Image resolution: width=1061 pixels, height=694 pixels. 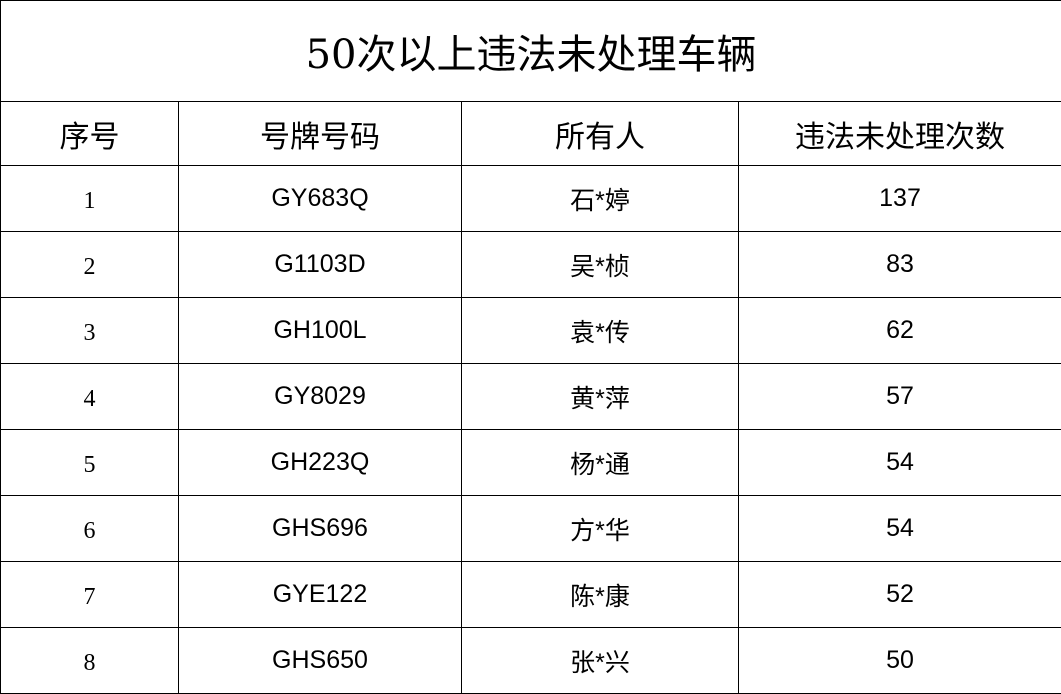 I want to click on header-row: 序号 号牌号码 所有人 违法未处理次数, so click(x=531, y=134).